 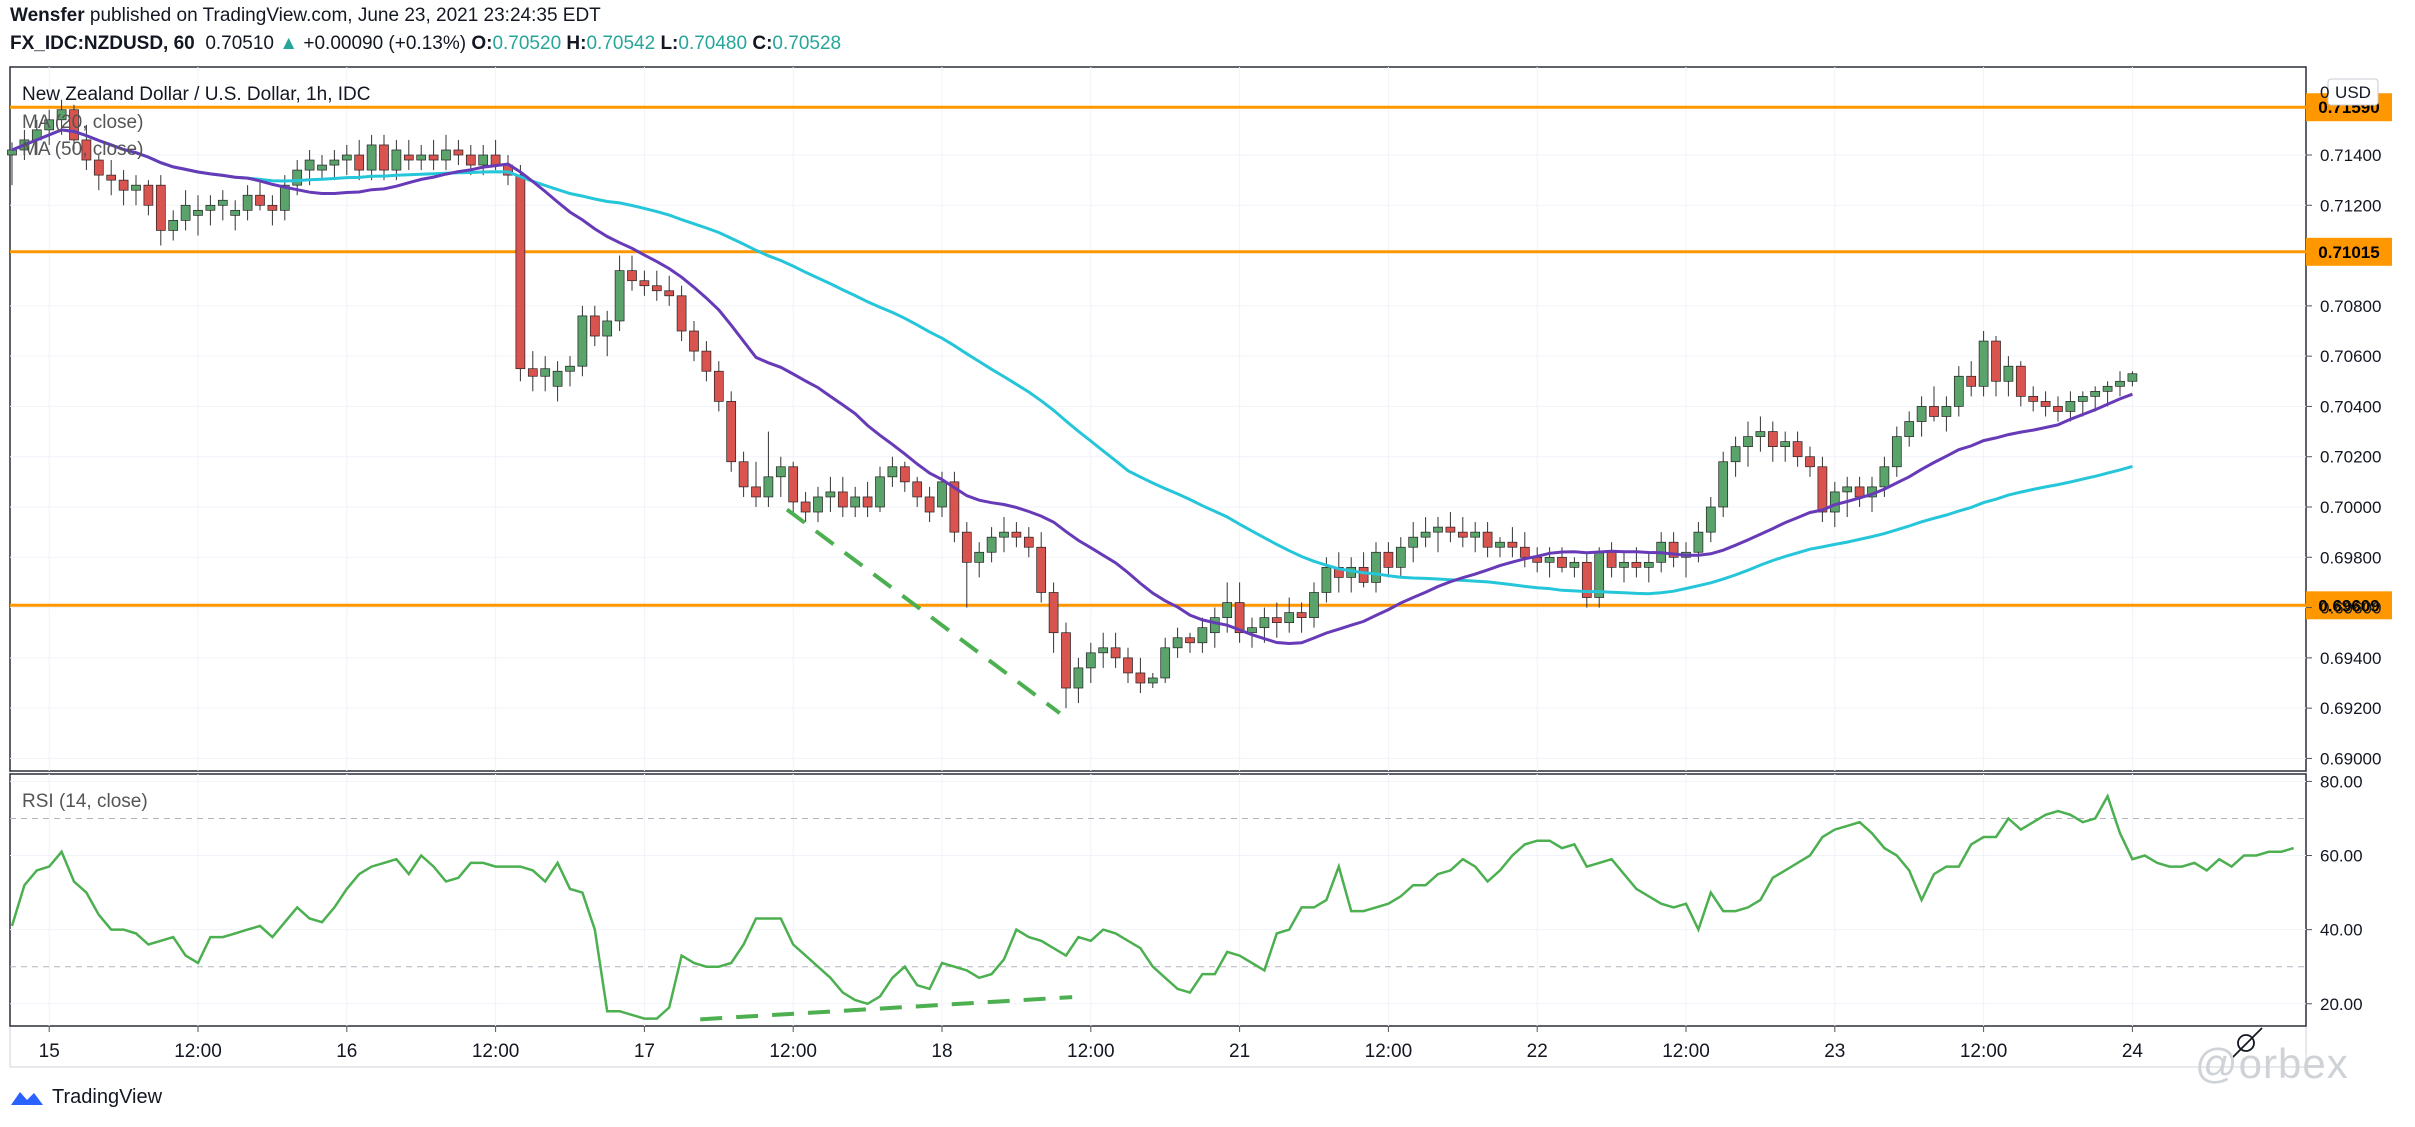 I want to click on time-tick-label: 22, so click(x=1537, y=1051).